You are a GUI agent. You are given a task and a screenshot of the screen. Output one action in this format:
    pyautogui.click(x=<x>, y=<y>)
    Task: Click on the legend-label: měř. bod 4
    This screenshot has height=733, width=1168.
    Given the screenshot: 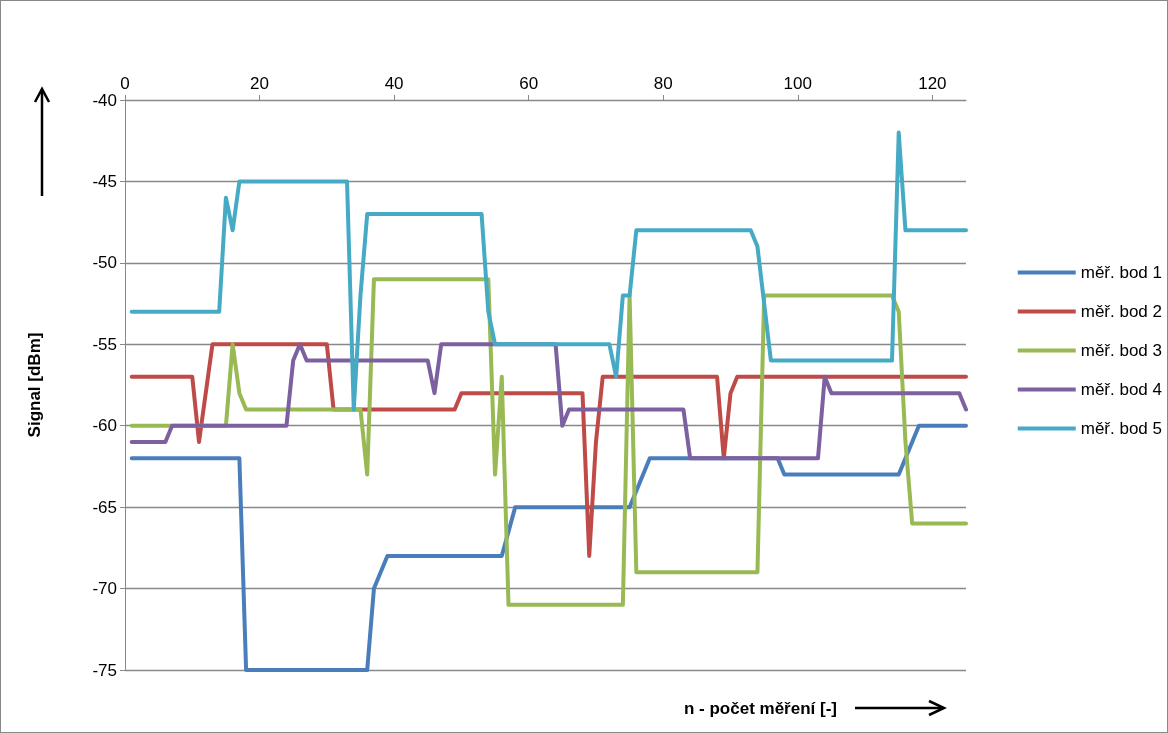 What is the action you would take?
    pyautogui.click(x=1121, y=389)
    